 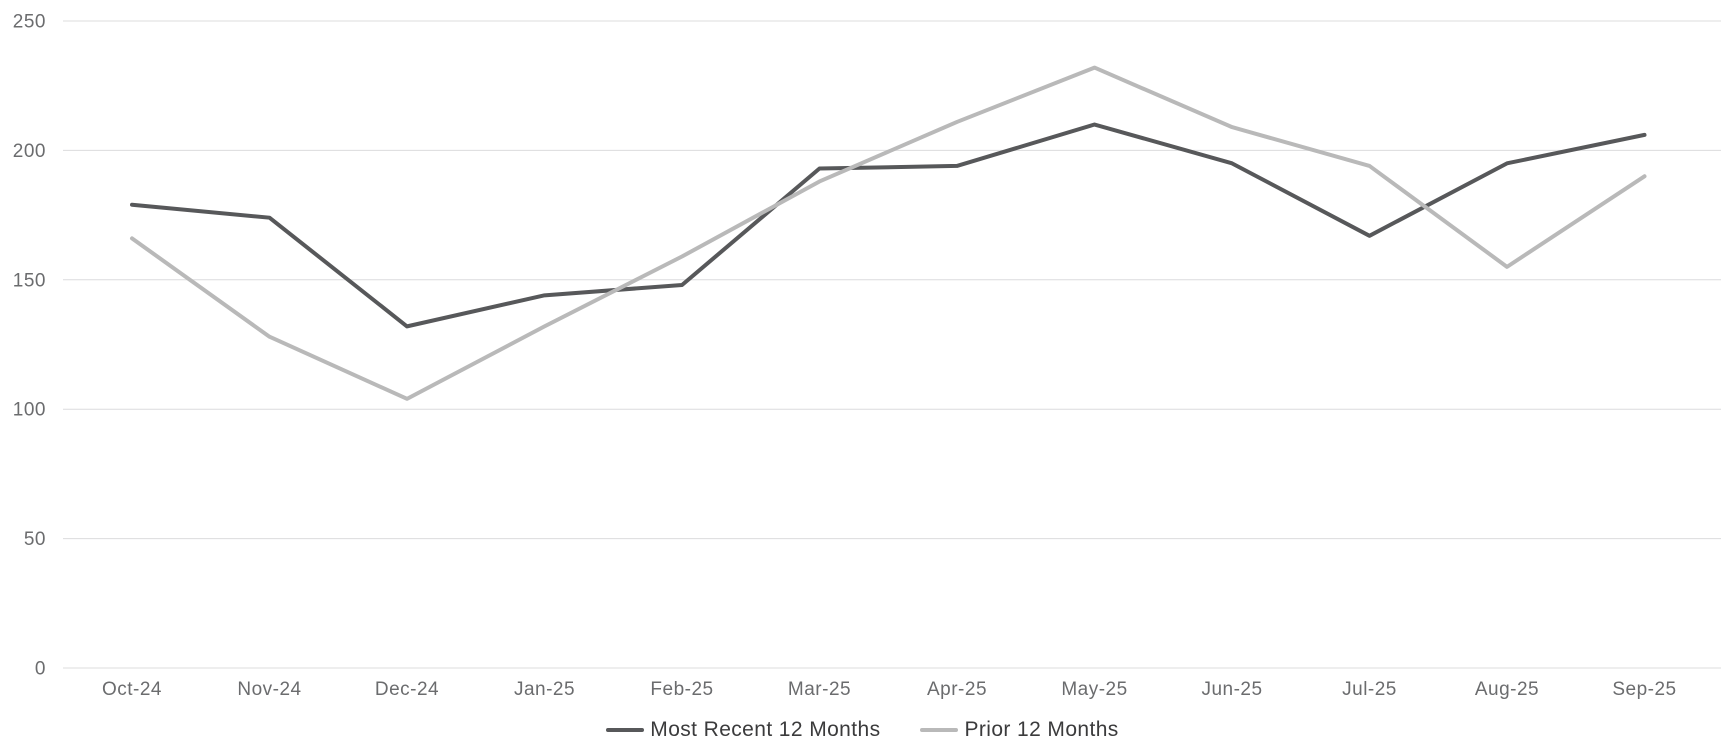 What do you see at coordinates (544, 689) in the screenshot?
I see `x-tick-label-Jan-25: Jan-25` at bounding box center [544, 689].